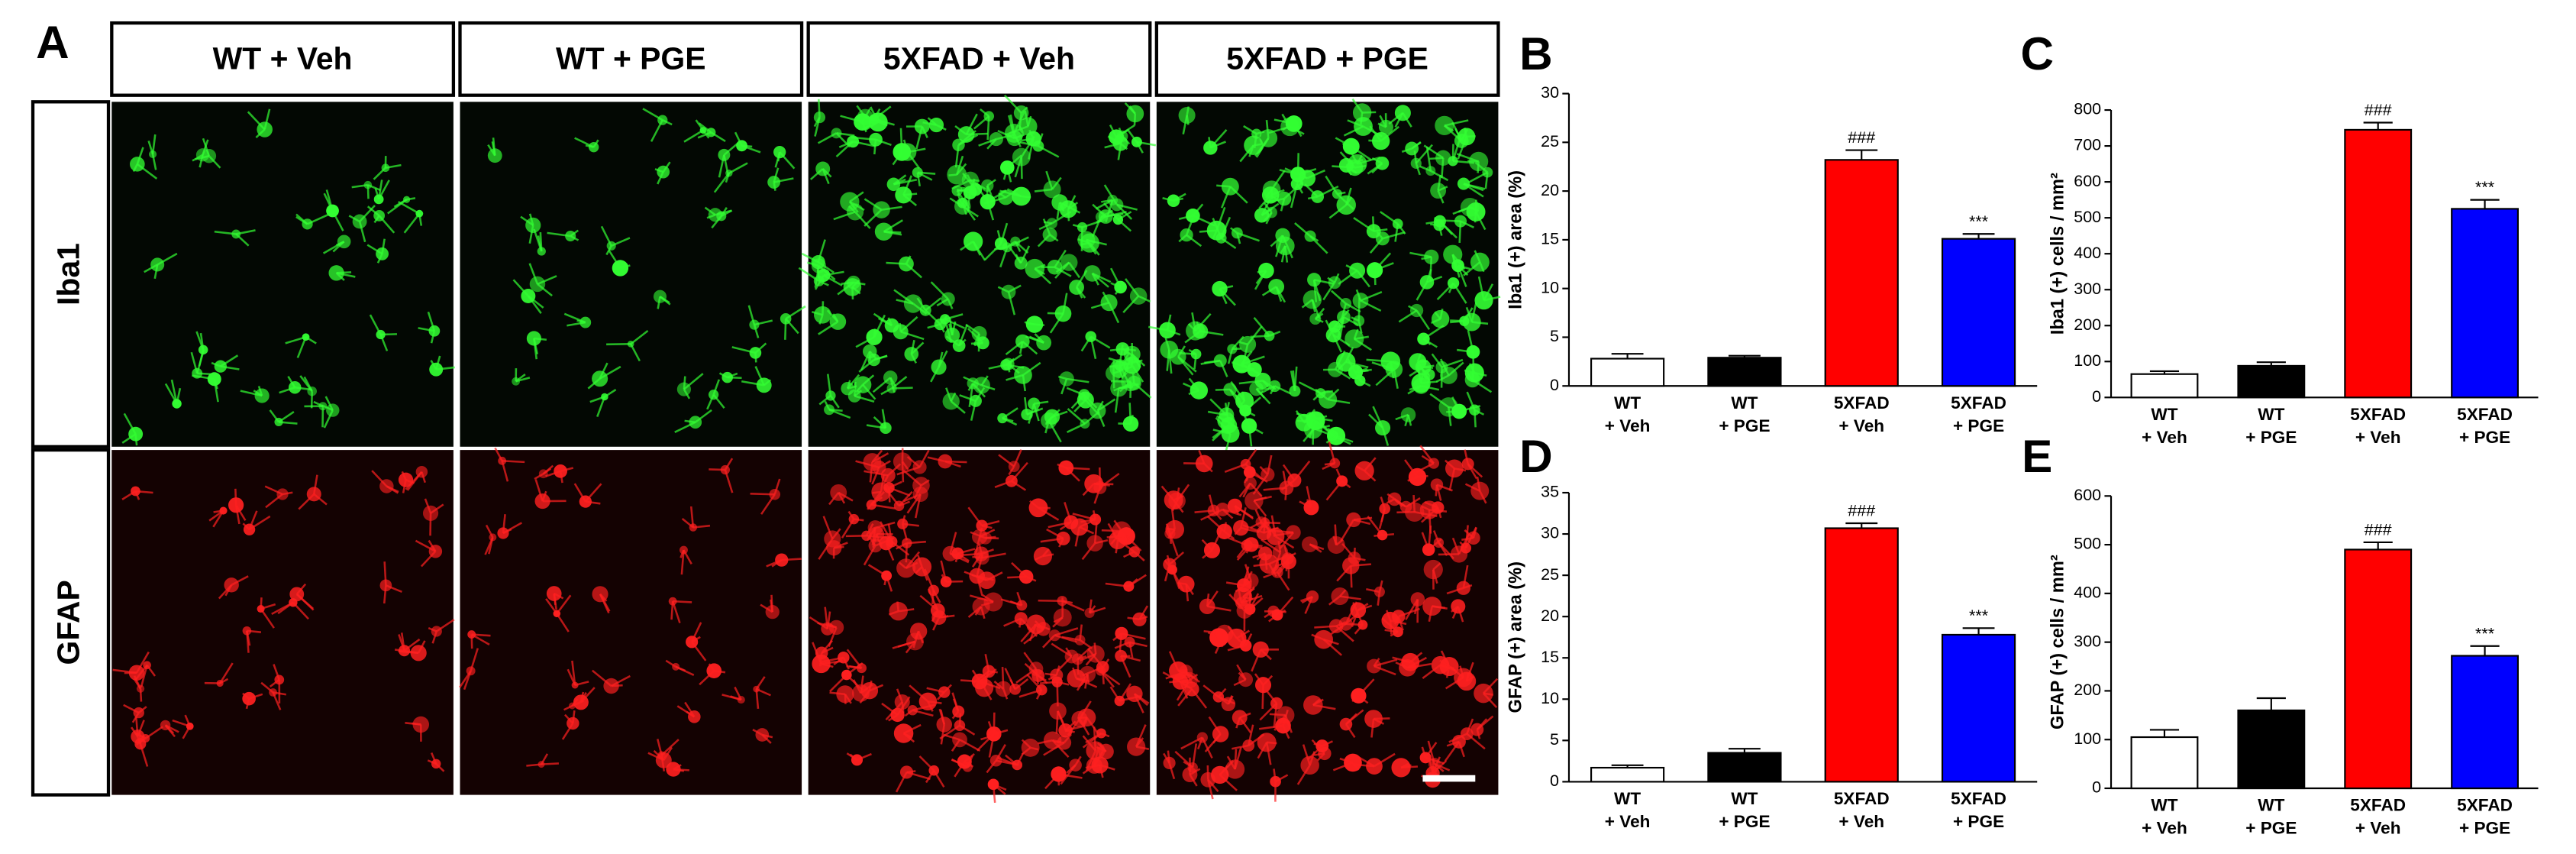 The height and width of the screenshot is (854, 2576). Describe the element at coordinates (2087, 145) in the screenshot. I see `y-tick-label: 700` at that location.